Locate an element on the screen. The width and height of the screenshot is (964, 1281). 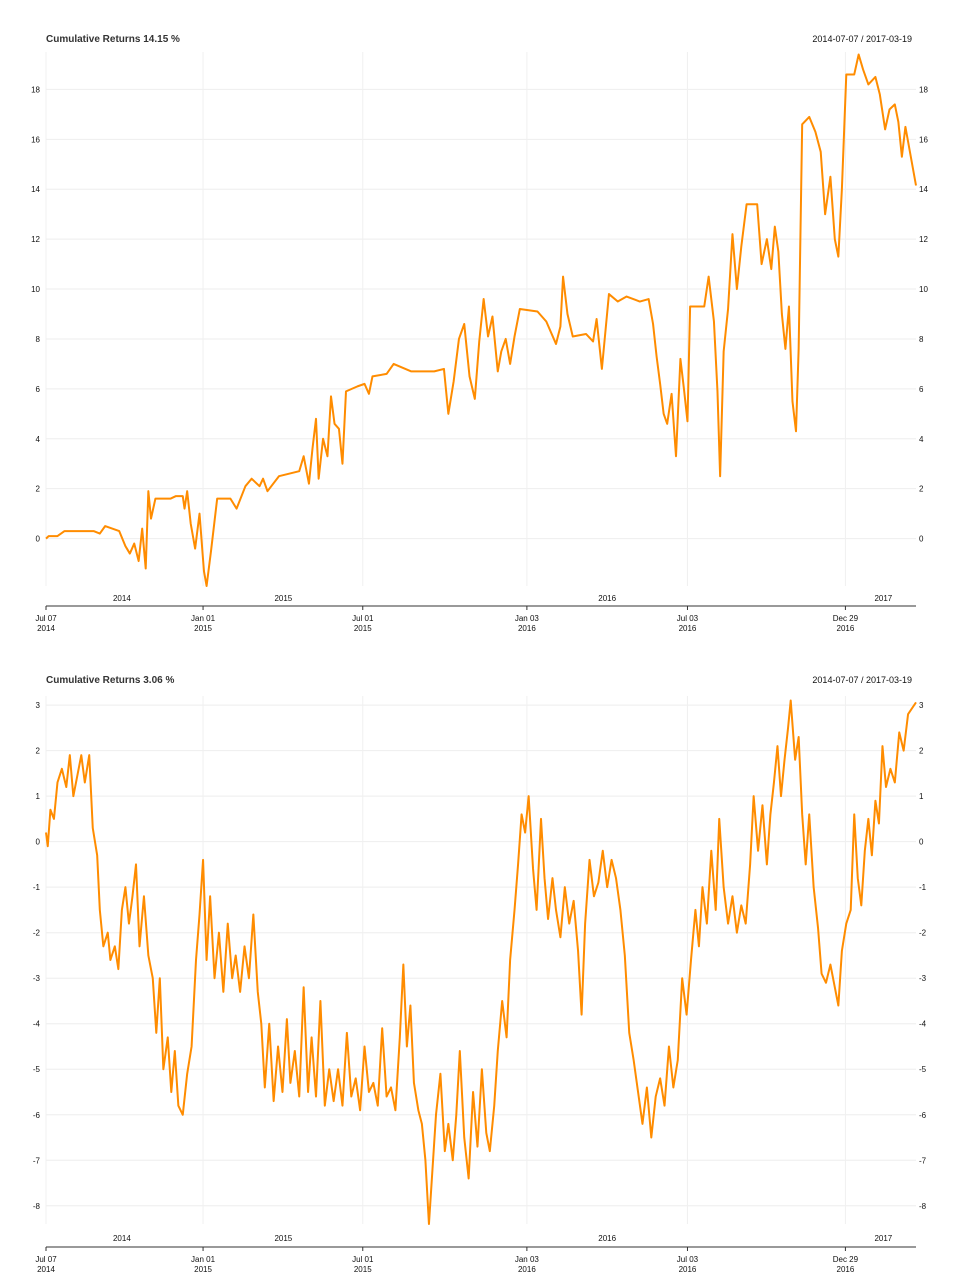
y-tick-label-left: -5 is located at coordinates (37, 1069).